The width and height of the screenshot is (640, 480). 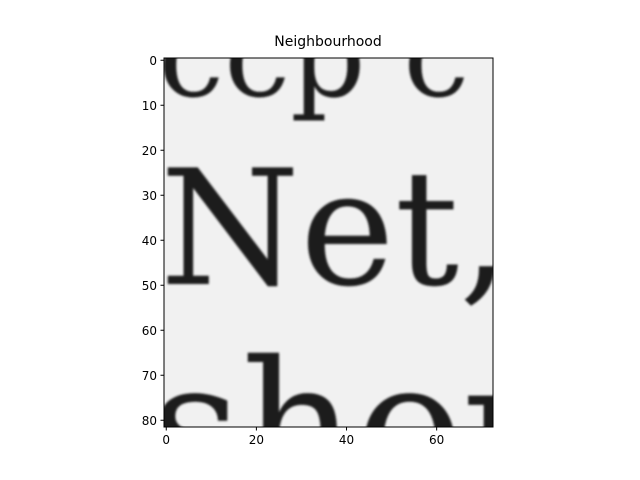 What do you see at coordinates (149, 376) in the screenshot?
I see `y-tick-label: 70` at bounding box center [149, 376].